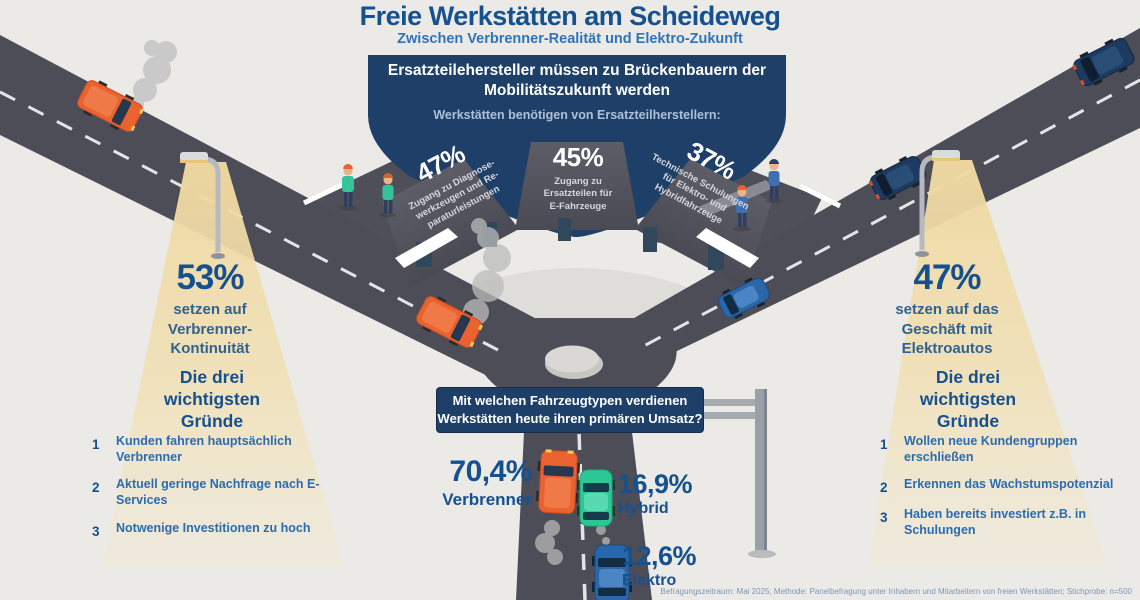 This screenshot has height=600, width=1140. I want to click on list-item: 2 Erkennen das Wachstumspotenzial, so click(999, 486).